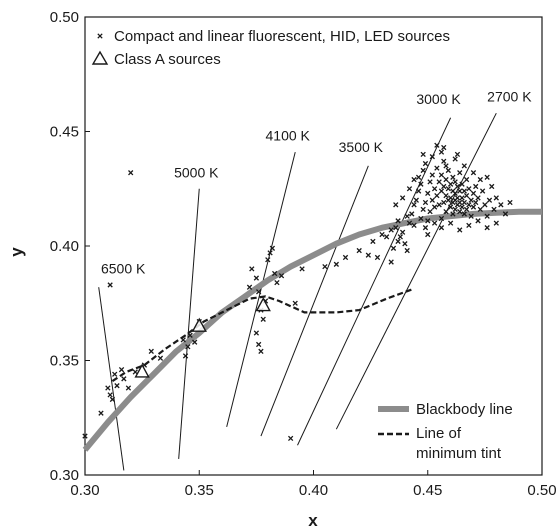 The width and height of the screenshot is (558, 531). What do you see at coordinates (509, 97) in the screenshot?
I see `cct-label: 2700 K` at bounding box center [509, 97].